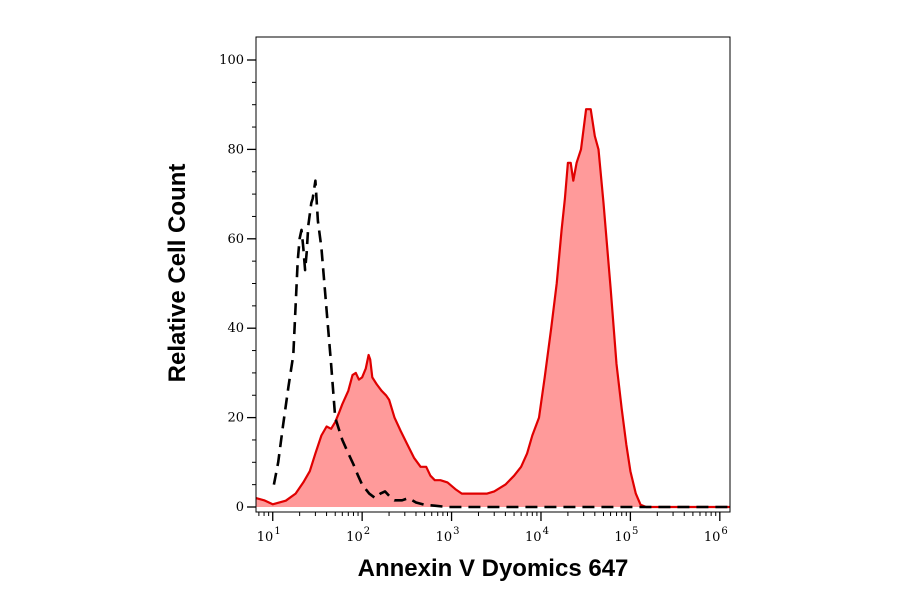 The width and height of the screenshot is (900, 594). What do you see at coordinates (235, 418) in the screenshot?
I see `y-tick-label-20: 20` at bounding box center [235, 418].